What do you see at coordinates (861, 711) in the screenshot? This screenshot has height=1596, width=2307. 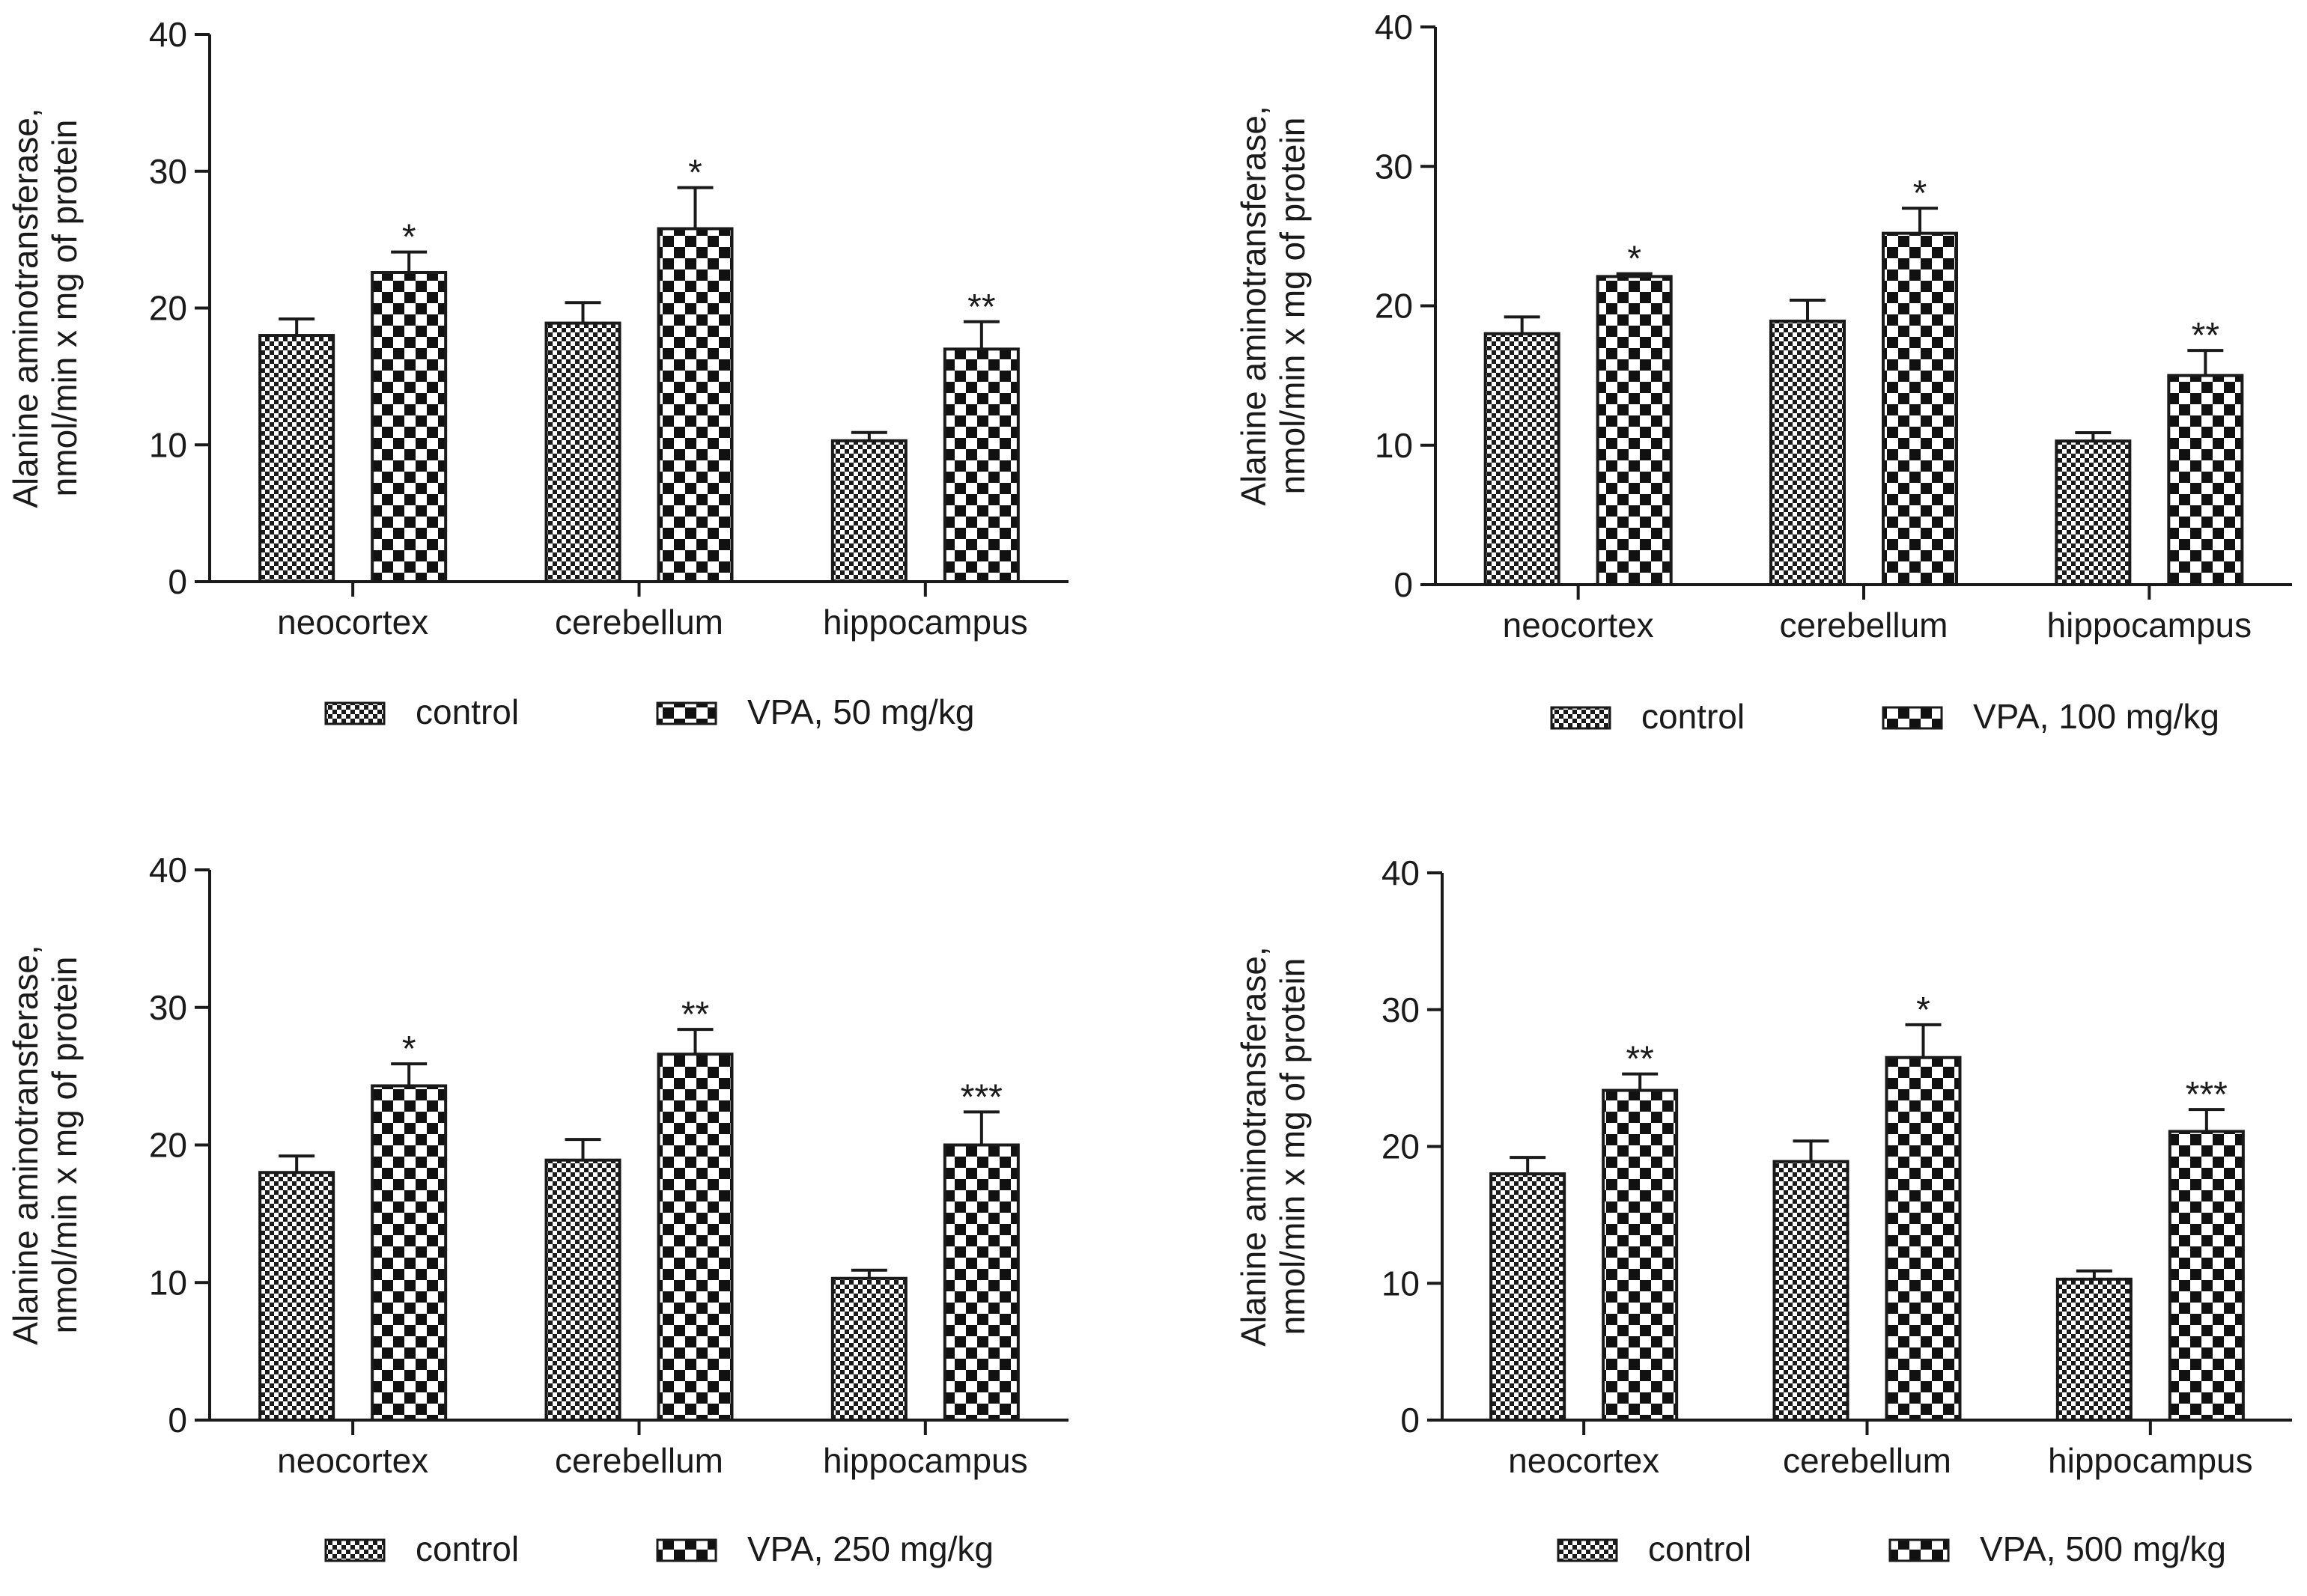 I see `legend-label-vpa: VPA, 50 mg/kg` at bounding box center [861, 711].